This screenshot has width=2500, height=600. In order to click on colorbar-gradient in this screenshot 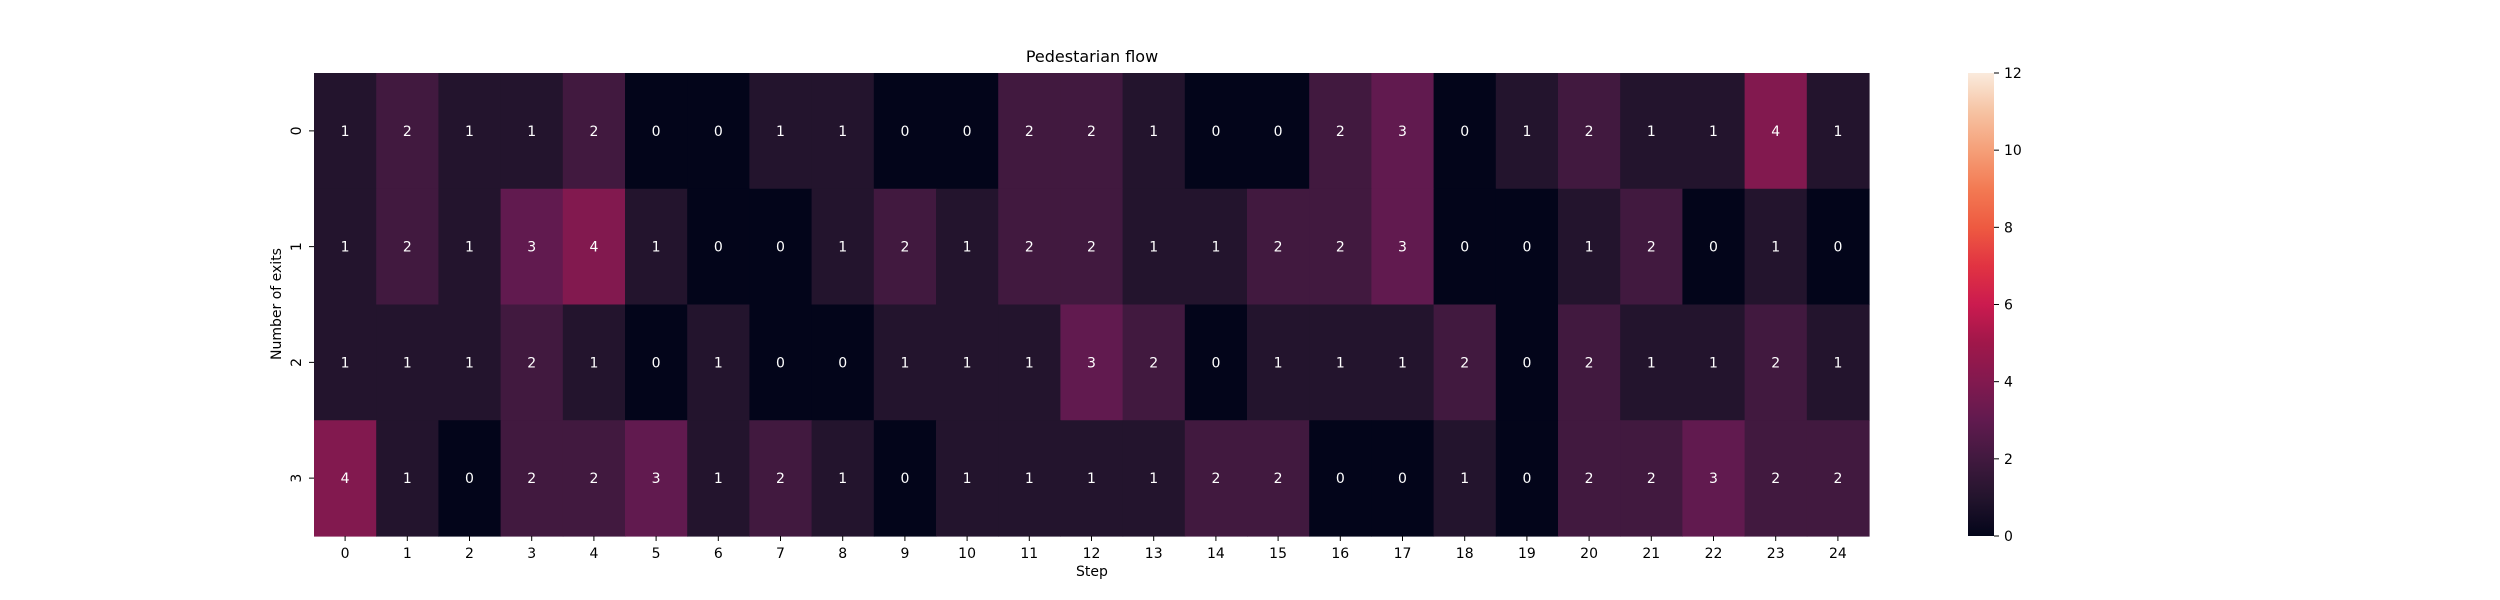, I will do `click(1981, 304)`.